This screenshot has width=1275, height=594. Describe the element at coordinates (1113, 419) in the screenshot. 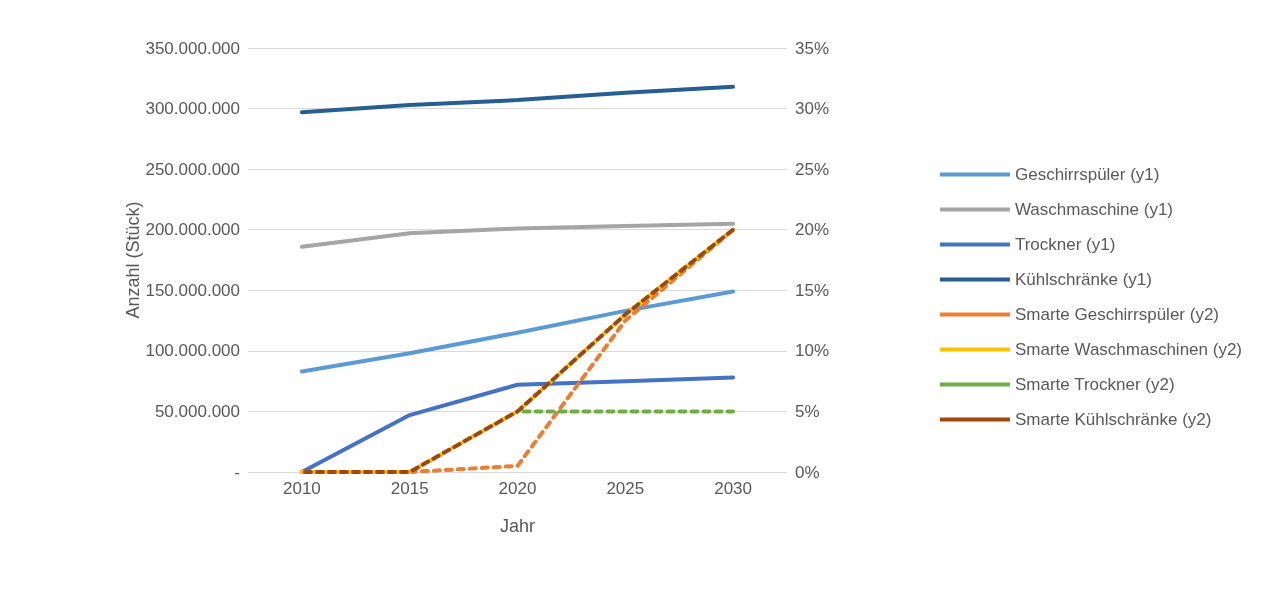

I see `legend-label: Smarte Kühlschränke (y2)` at that location.